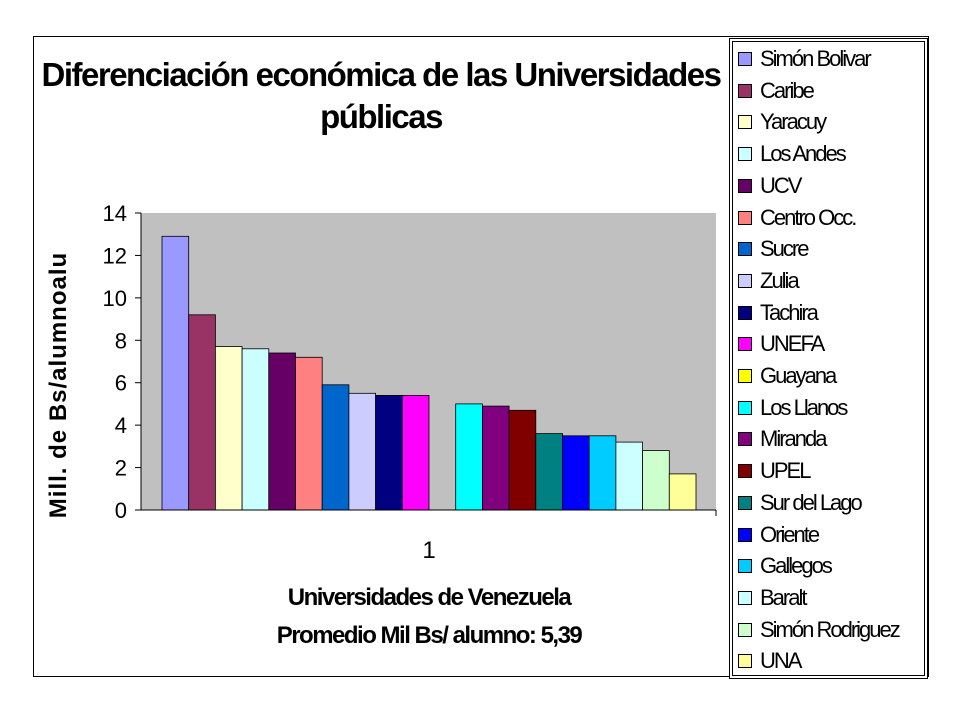 This screenshot has width=960, height=720. What do you see at coordinates (428, 550) in the screenshot?
I see `x-tick-label: 1` at bounding box center [428, 550].